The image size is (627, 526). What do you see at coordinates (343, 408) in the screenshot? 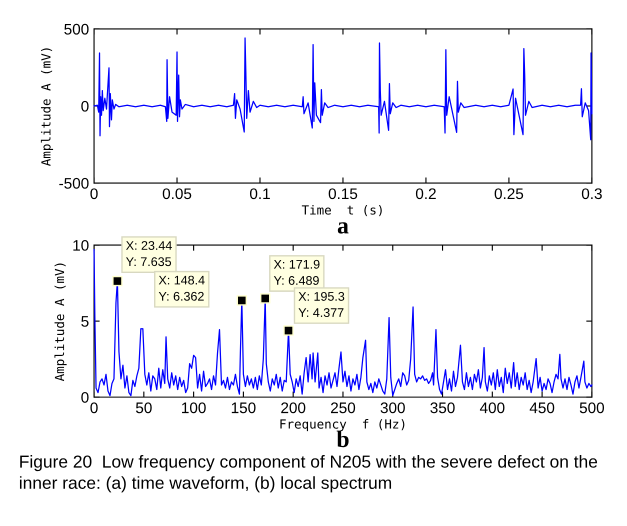
I see `x-tick-label: 250` at bounding box center [343, 408].